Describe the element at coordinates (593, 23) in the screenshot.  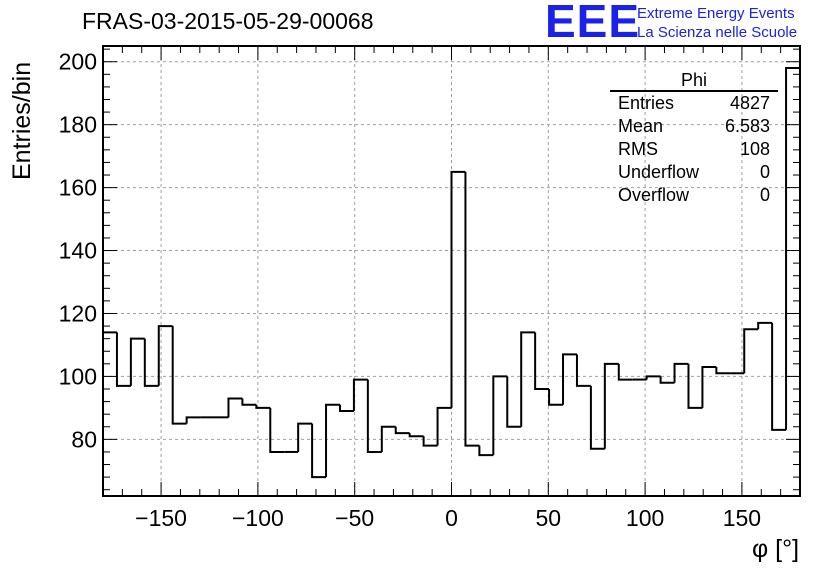
I see `eee-logo: EEE` at that location.